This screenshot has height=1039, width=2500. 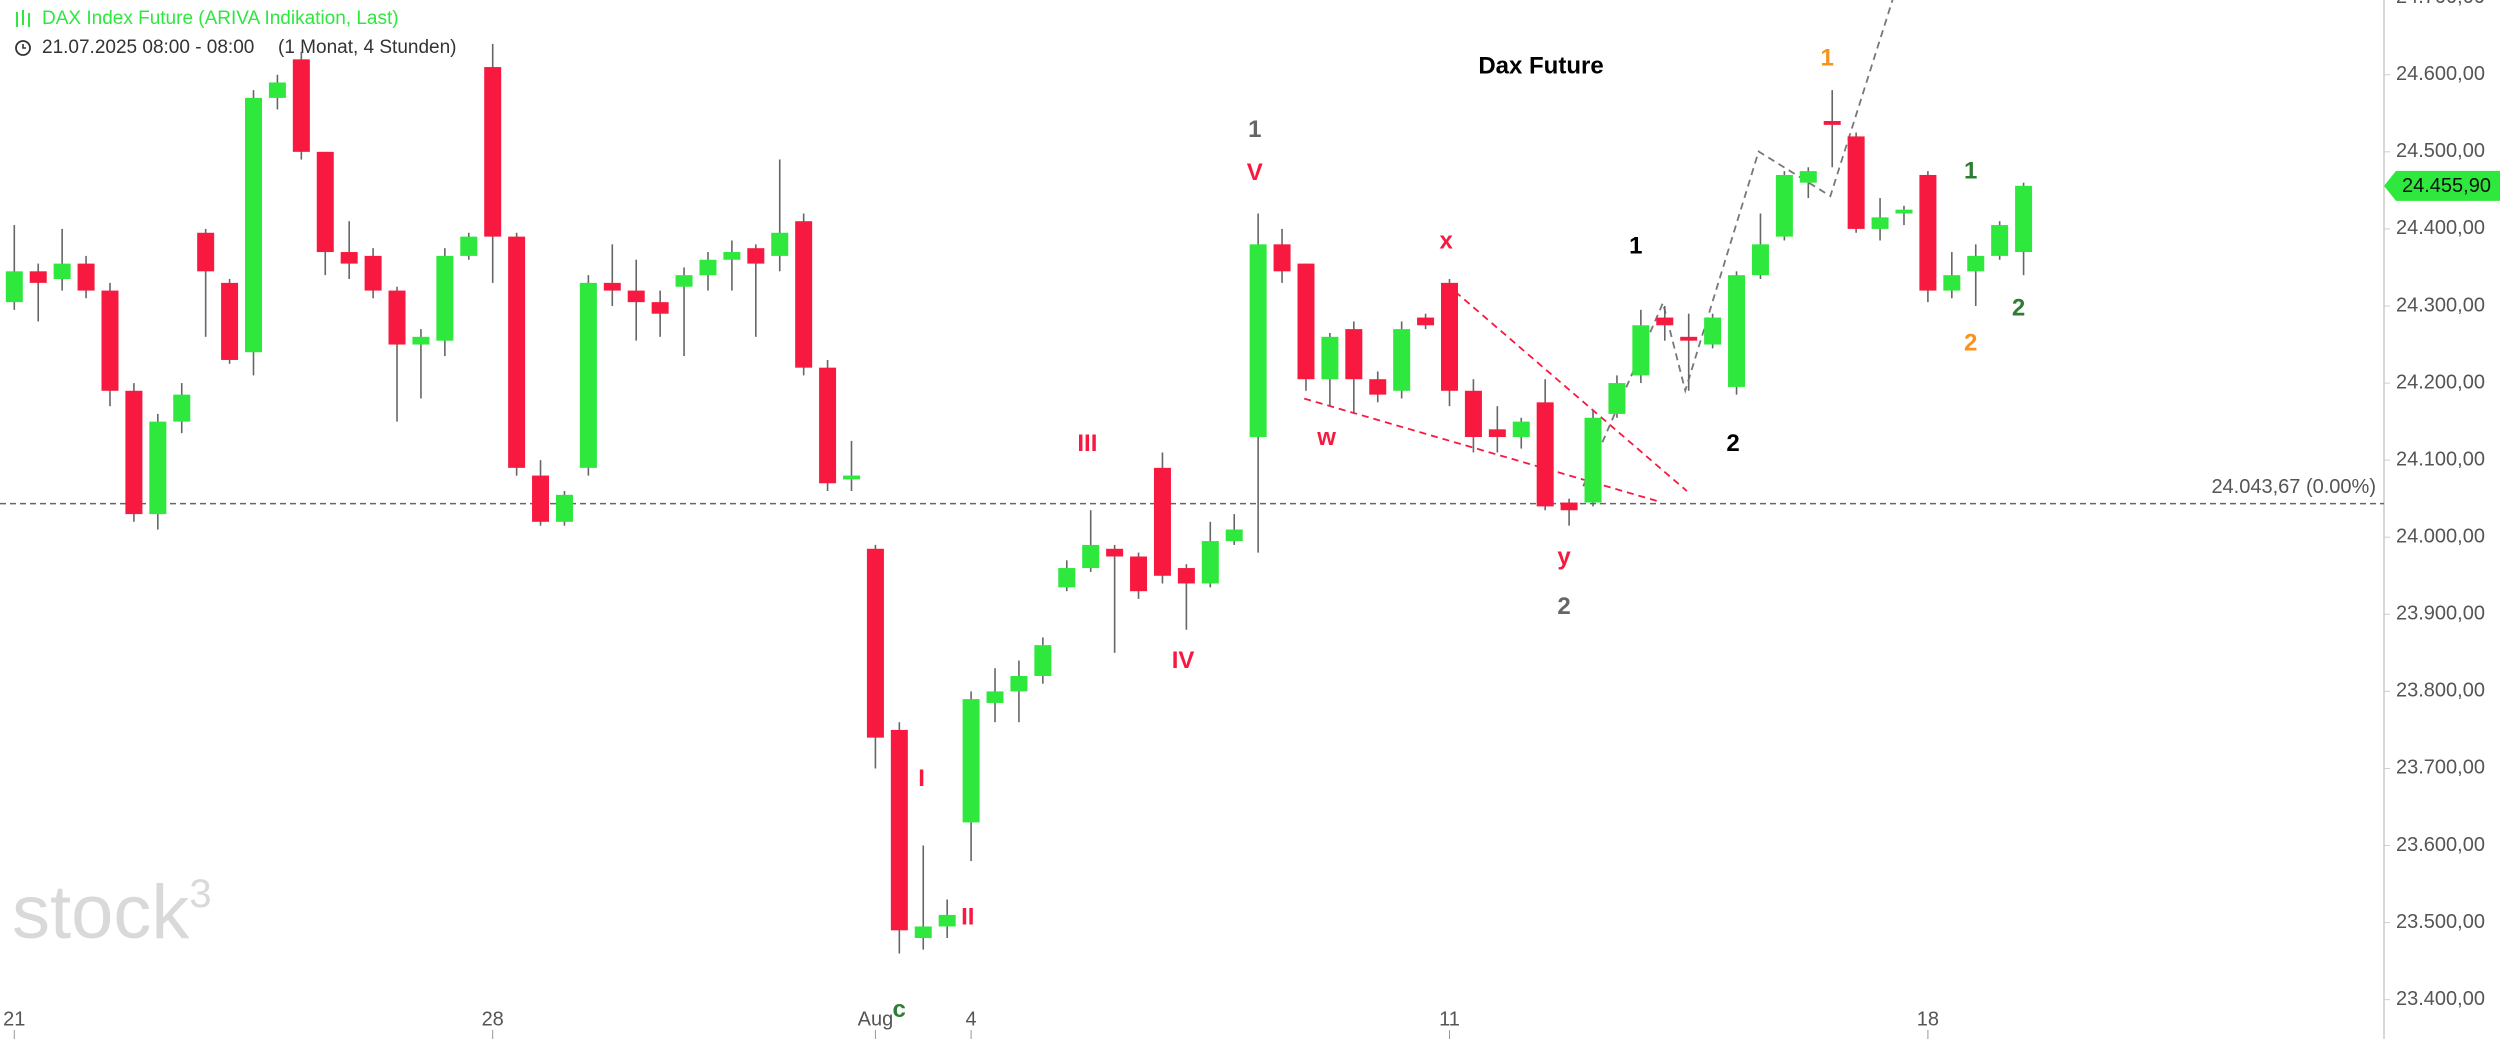 What do you see at coordinates (2440, 151) in the screenshot?
I see `y-tick-label: 24.500,00` at bounding box center [2440, 151].